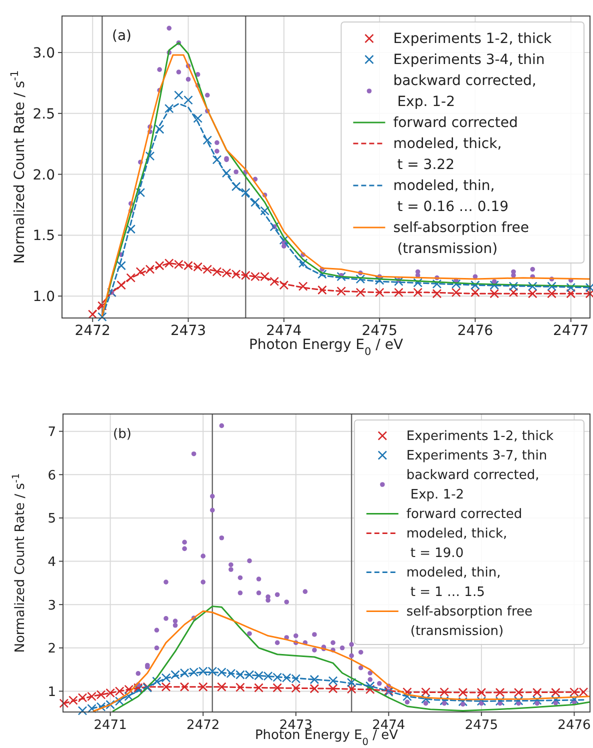 The width and height of the screenshot is (593, 748). I want to click on y-tick-label: 3.0, so click(43, 54).